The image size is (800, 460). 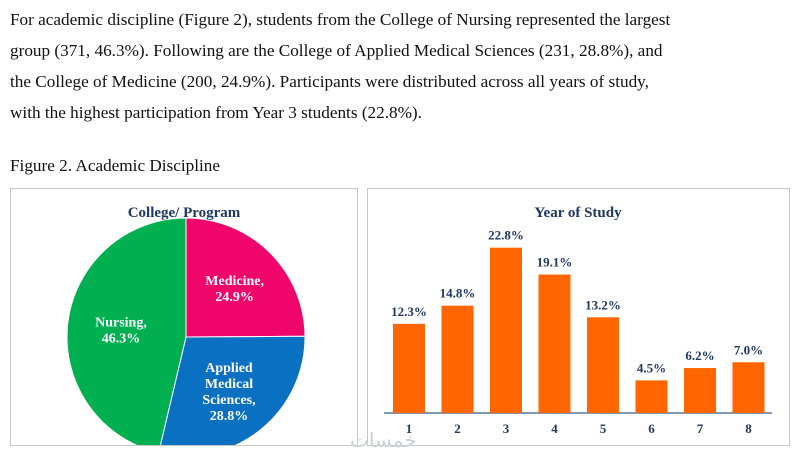 What do you see at coordinates (603, 428) in the screenshot?
I see `x-tick-label: 5` at bounding box center [603, 428].